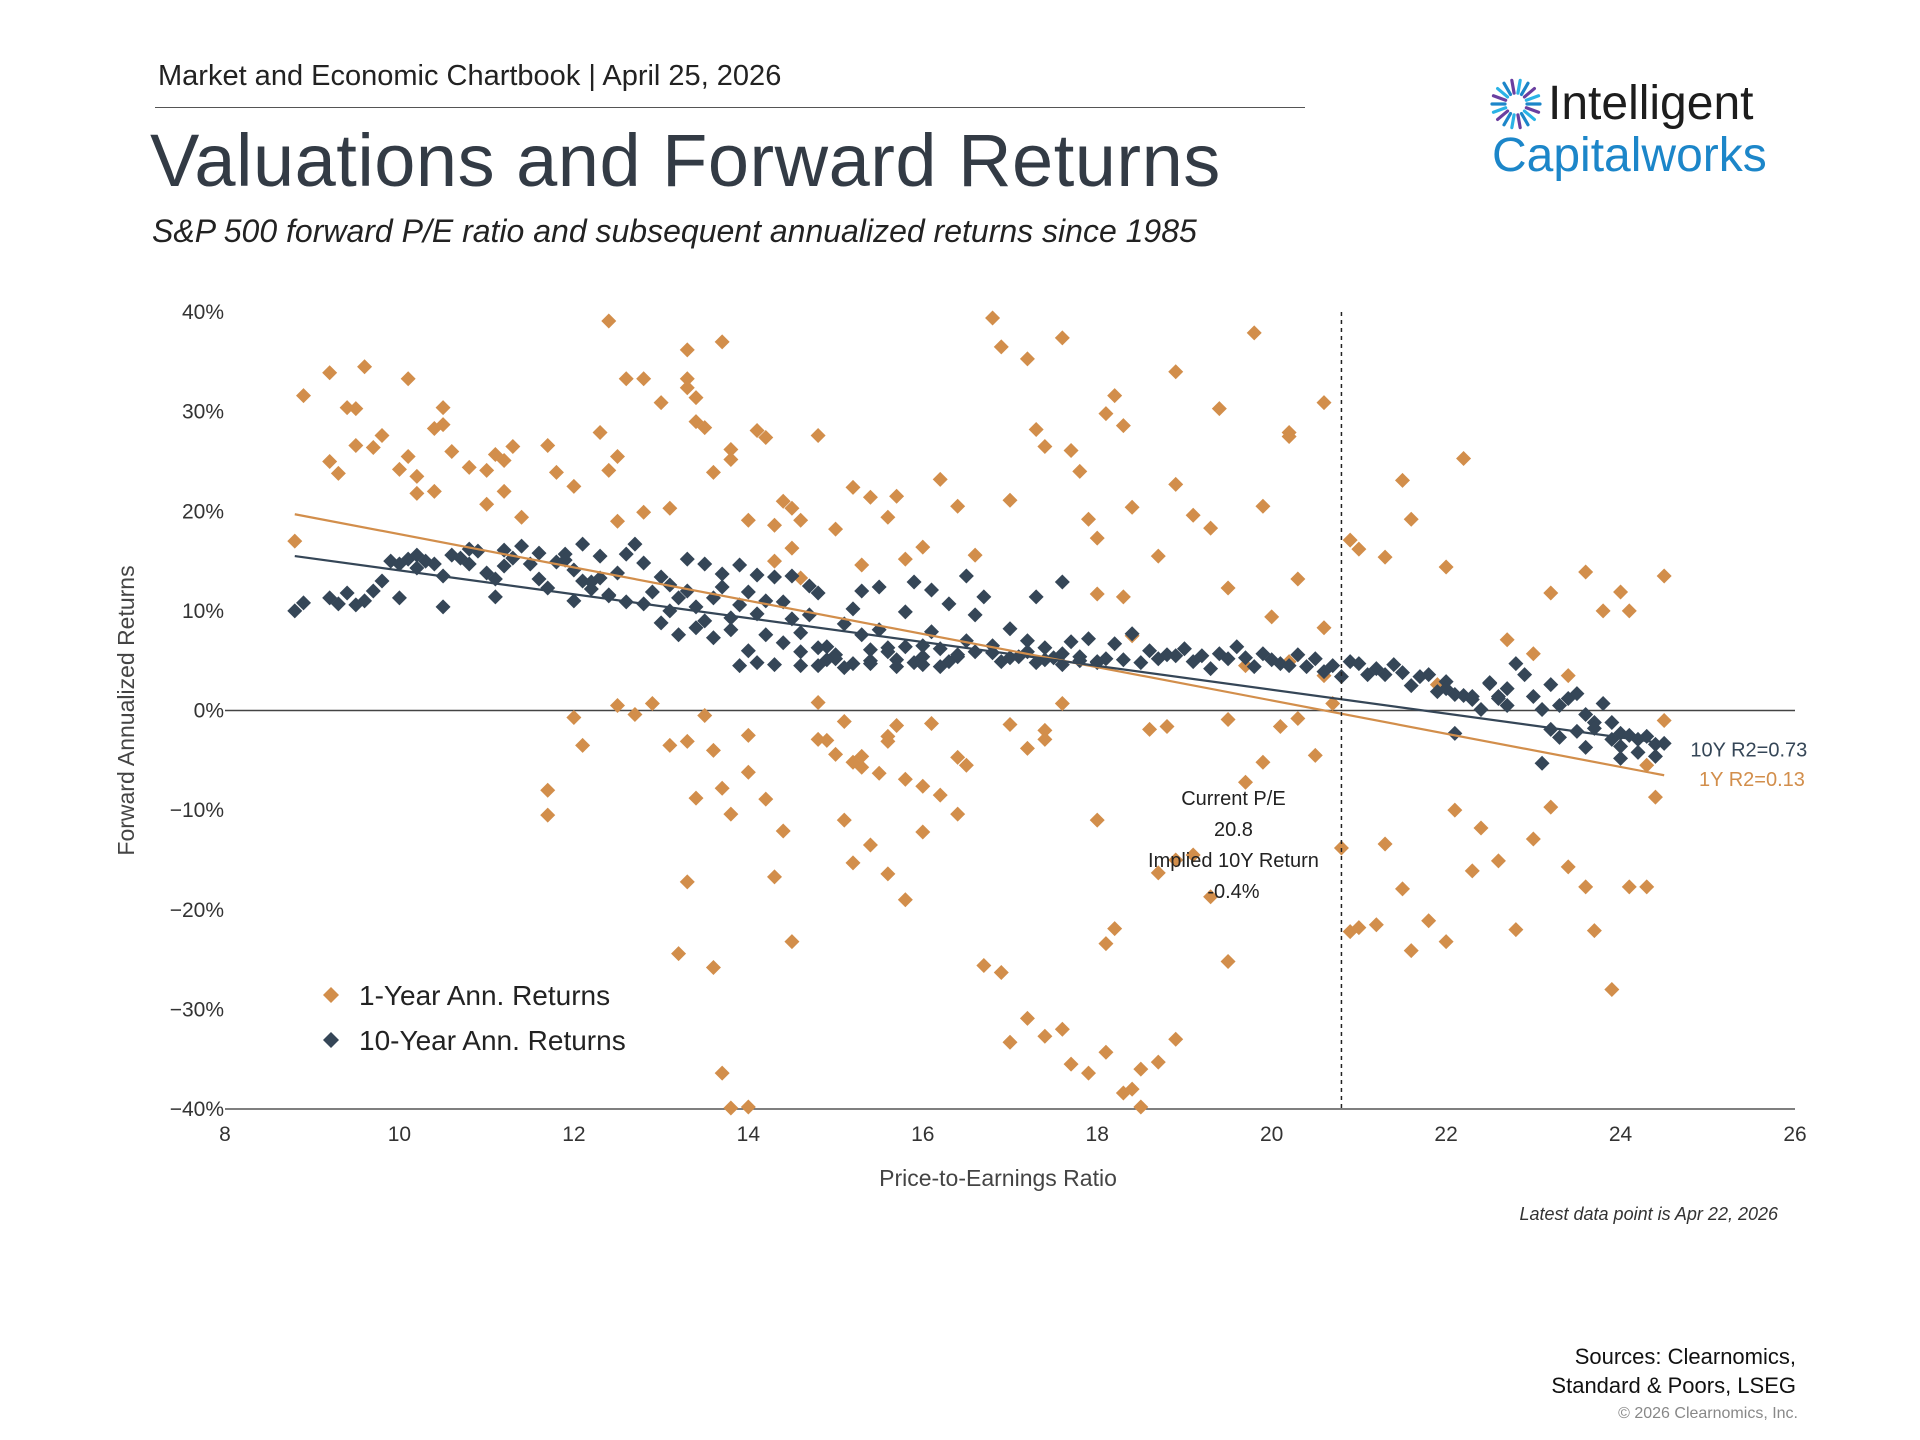 This screenshot has width=1920, height=1440. Describe the element at coordinates (1233, 861) in the screenshot. I see `current-pe-label-line: Implied 10Y Return` at that location.